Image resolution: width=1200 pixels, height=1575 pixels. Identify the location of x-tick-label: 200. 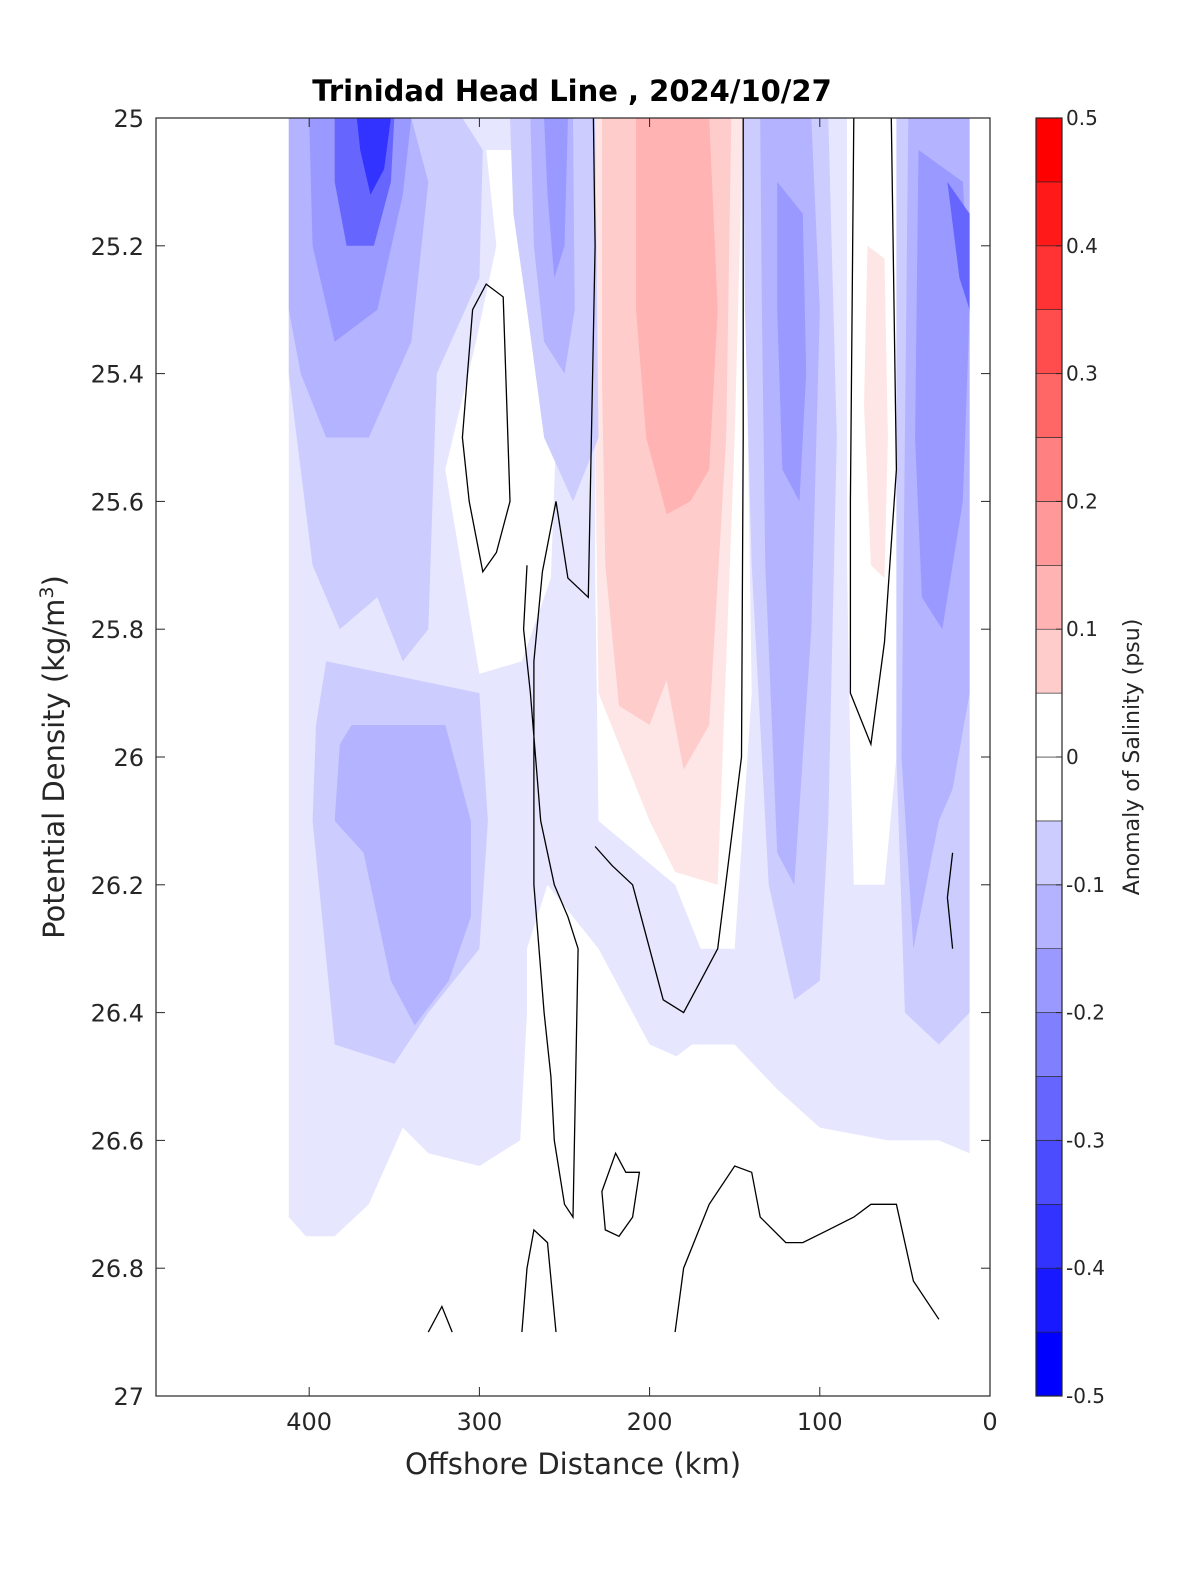
(650, 1422).